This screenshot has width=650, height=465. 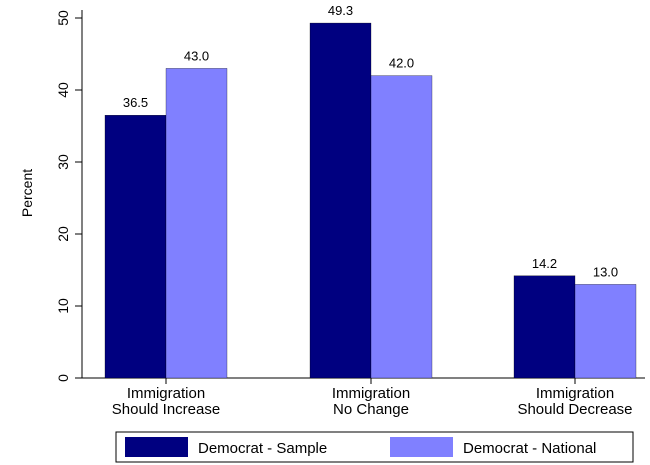 I want to click on data-label: 14.2, so click(x=544, y=263).